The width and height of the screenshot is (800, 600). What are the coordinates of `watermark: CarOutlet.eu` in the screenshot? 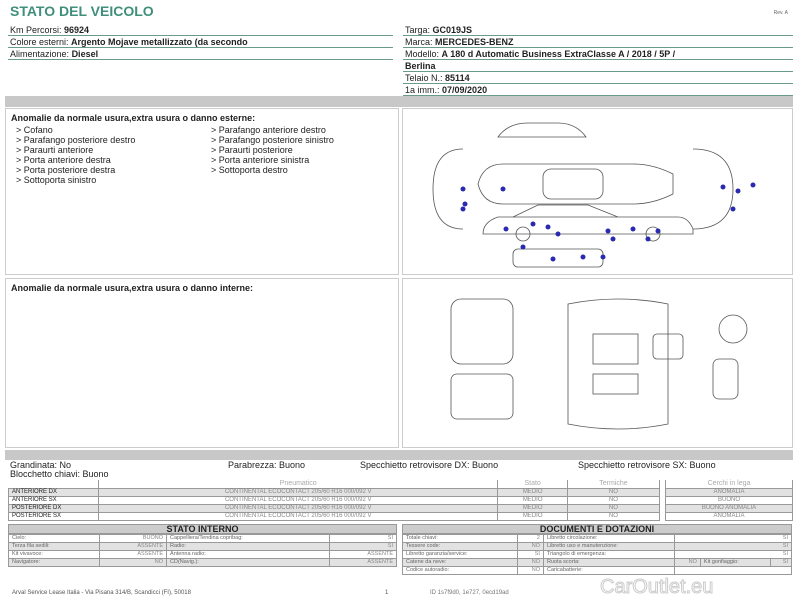 It's located at (656, 587).